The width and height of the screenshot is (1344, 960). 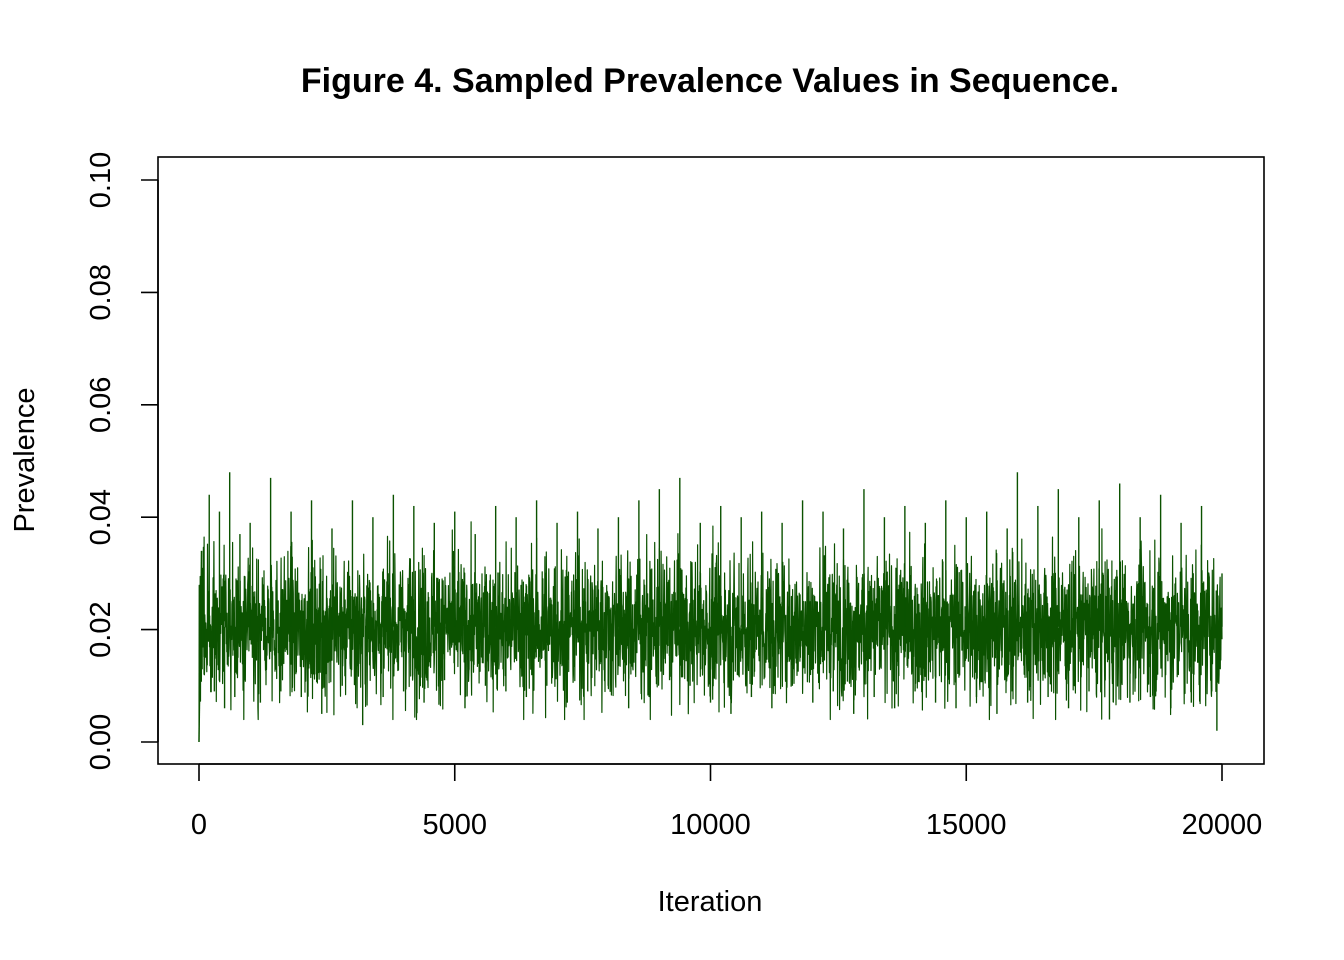 What do you see at coordinates (101, 742) in the screenshot?
I see `y-tick-label: 0.00` at bounding box center [101, 742].